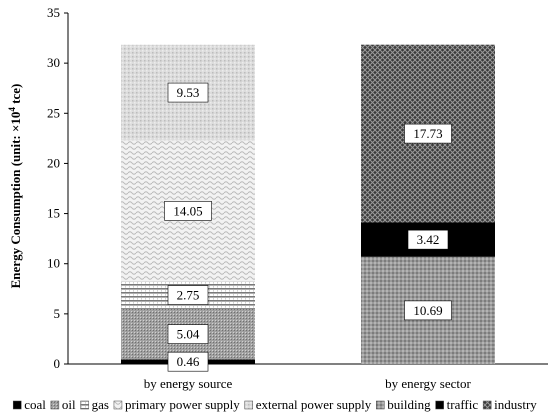 Image resolution: width=550 pixels, height=417 pixels. Describe the element at coordinates (428, 383) in the screenshot. I see `x-tick-label: by energy sector` at that location.